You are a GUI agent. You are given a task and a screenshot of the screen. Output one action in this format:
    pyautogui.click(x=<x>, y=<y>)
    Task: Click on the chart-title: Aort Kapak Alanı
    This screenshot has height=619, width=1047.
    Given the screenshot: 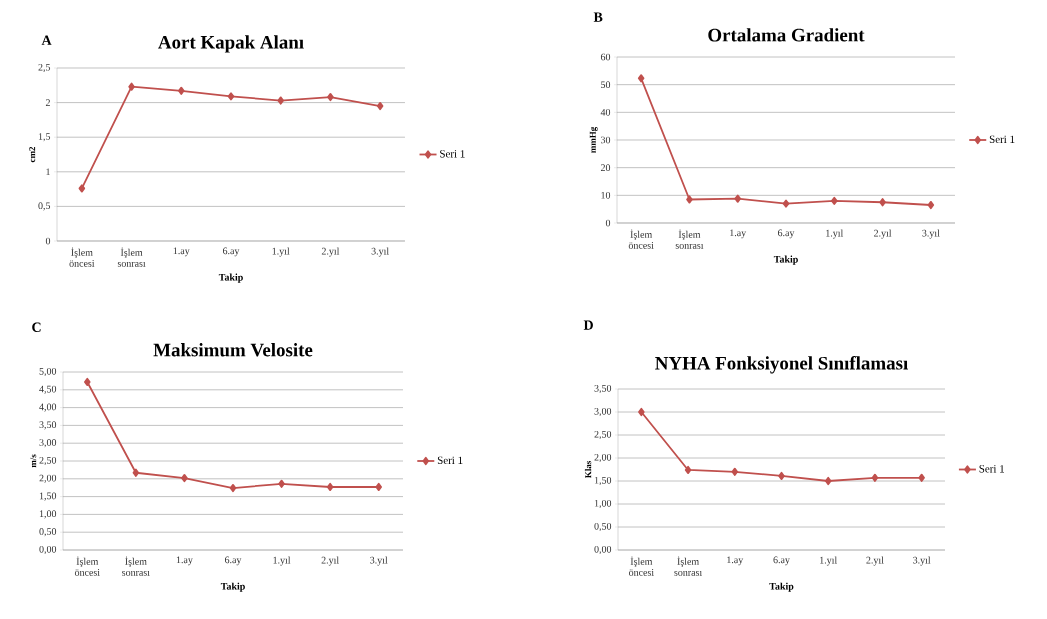 What is the action you would take?
    pyautogui.click(x=231, y=44)
    